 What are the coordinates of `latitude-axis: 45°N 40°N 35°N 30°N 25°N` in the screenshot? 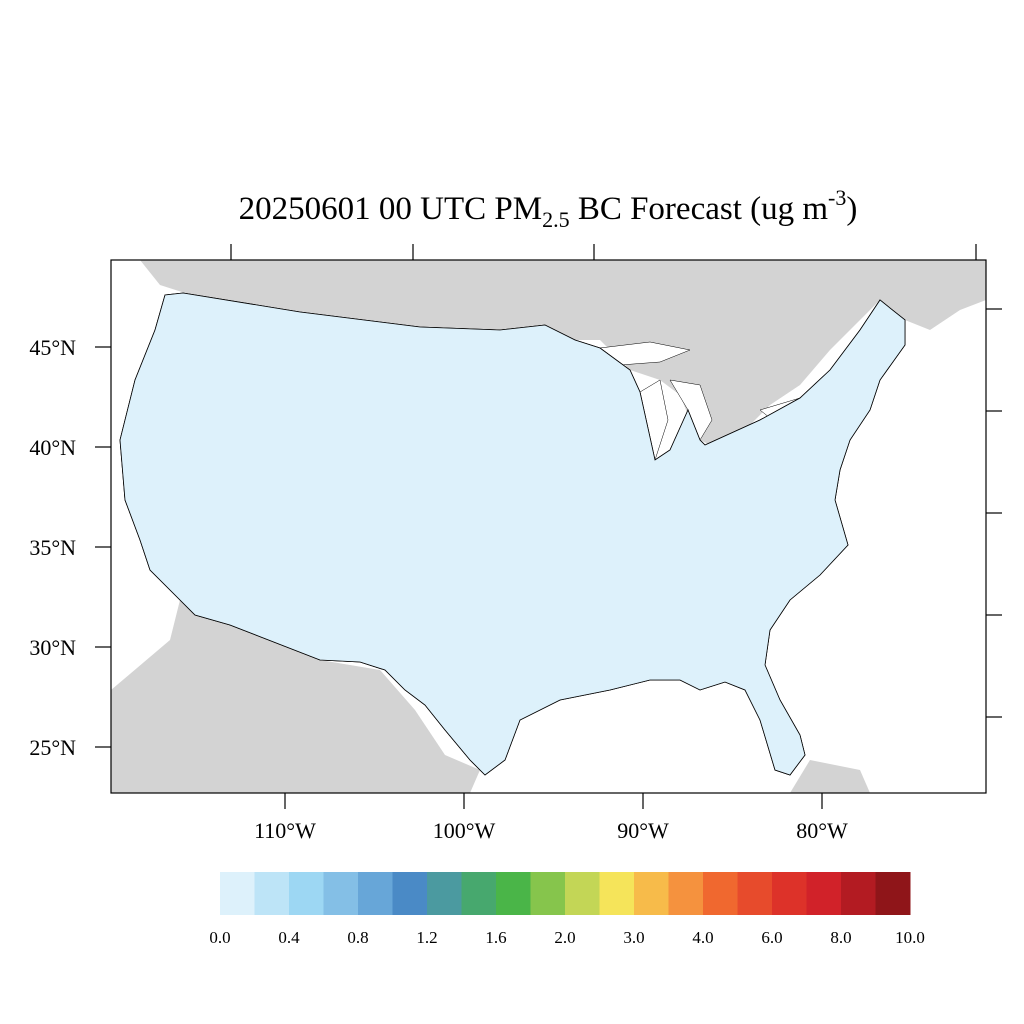 It's located at (70, 547).